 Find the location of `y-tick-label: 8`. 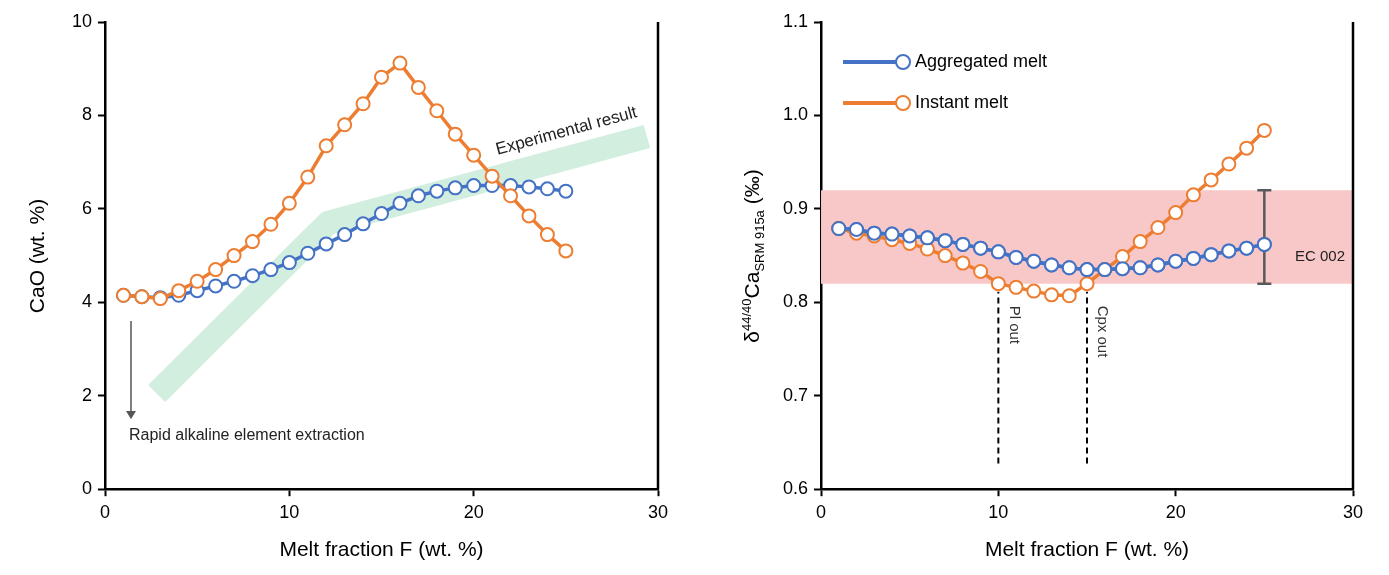

y-tick-label: 8 is located at coordinates (87, 114).